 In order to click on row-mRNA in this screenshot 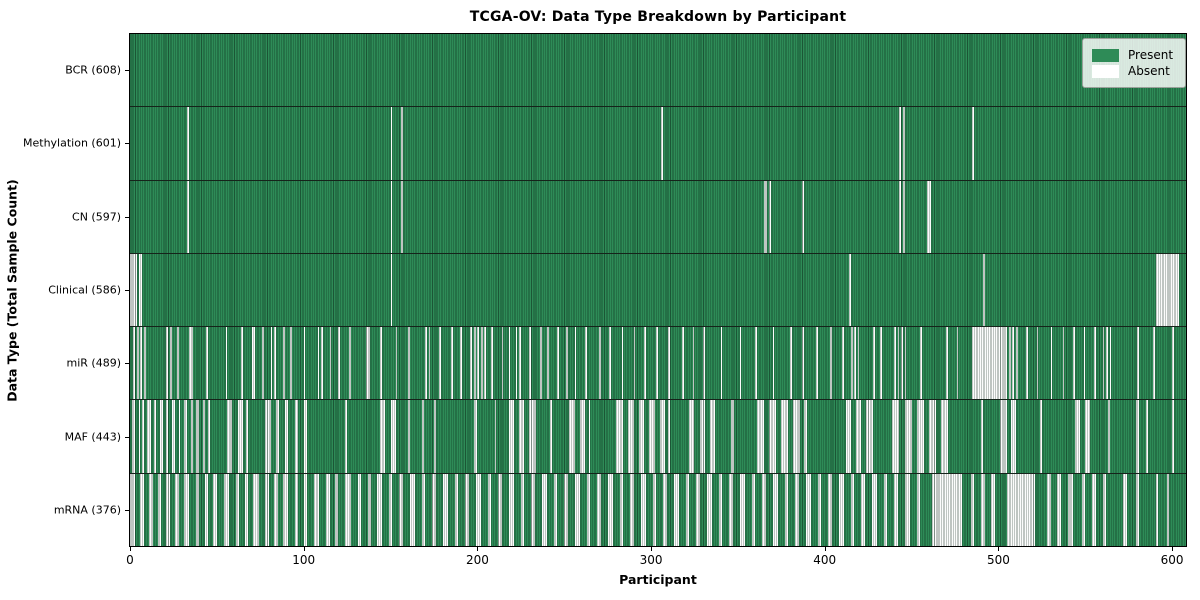, I will do `click(658, 509)`.